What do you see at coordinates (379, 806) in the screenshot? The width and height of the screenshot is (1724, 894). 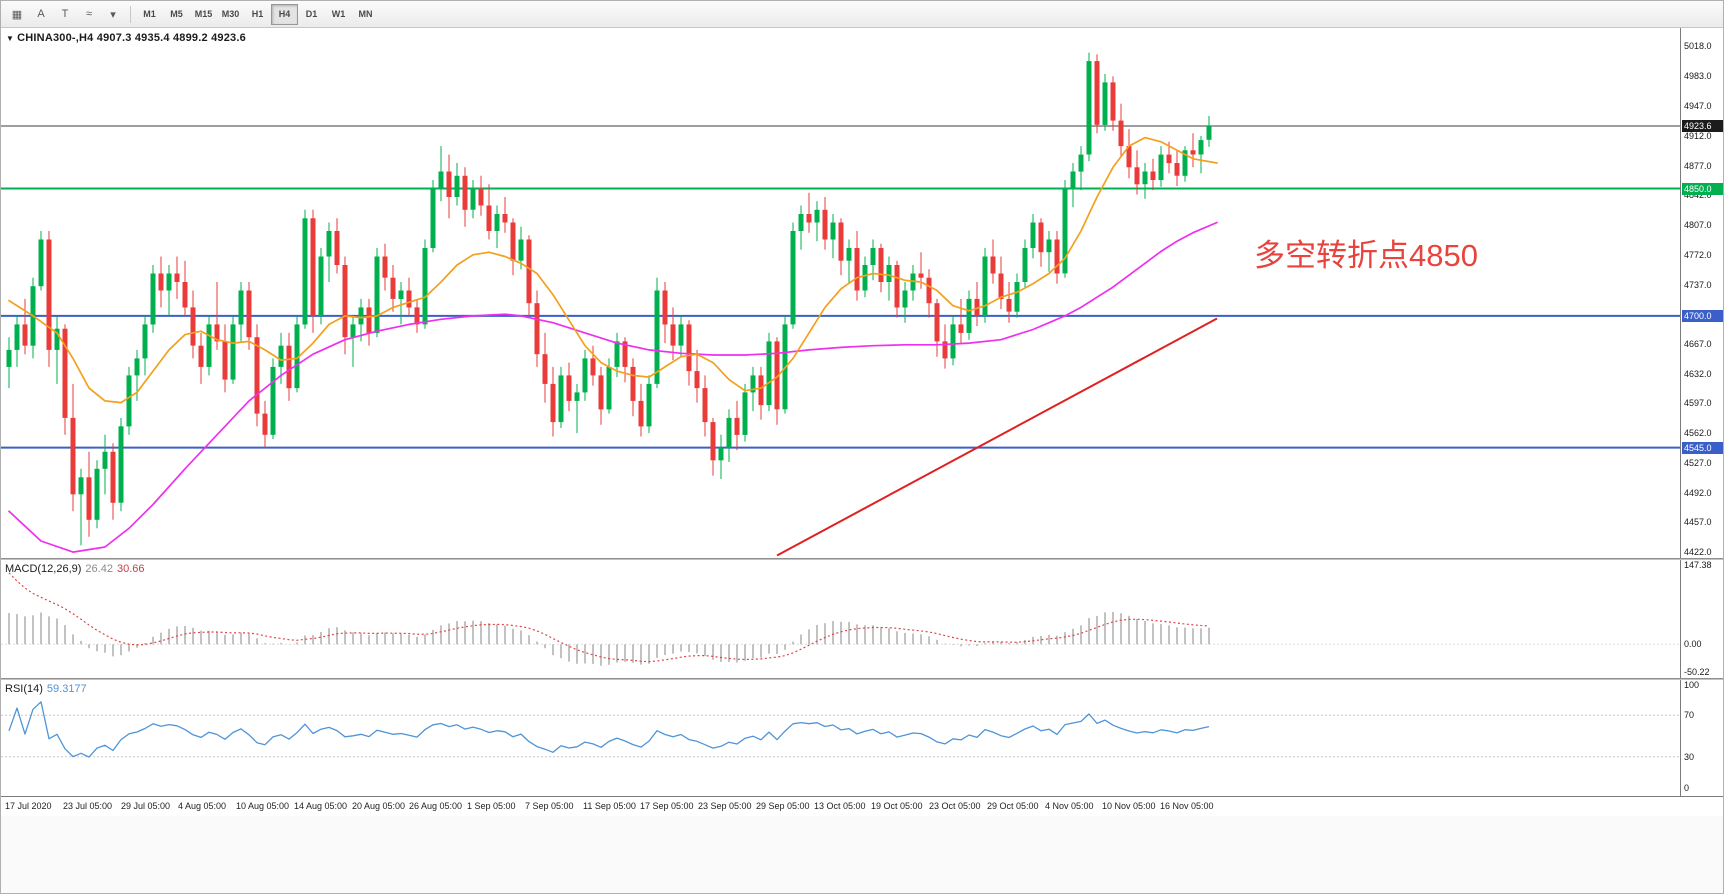 I see `time-axis-label: 20 Aug 05:00` at bounding box center [379, 806].